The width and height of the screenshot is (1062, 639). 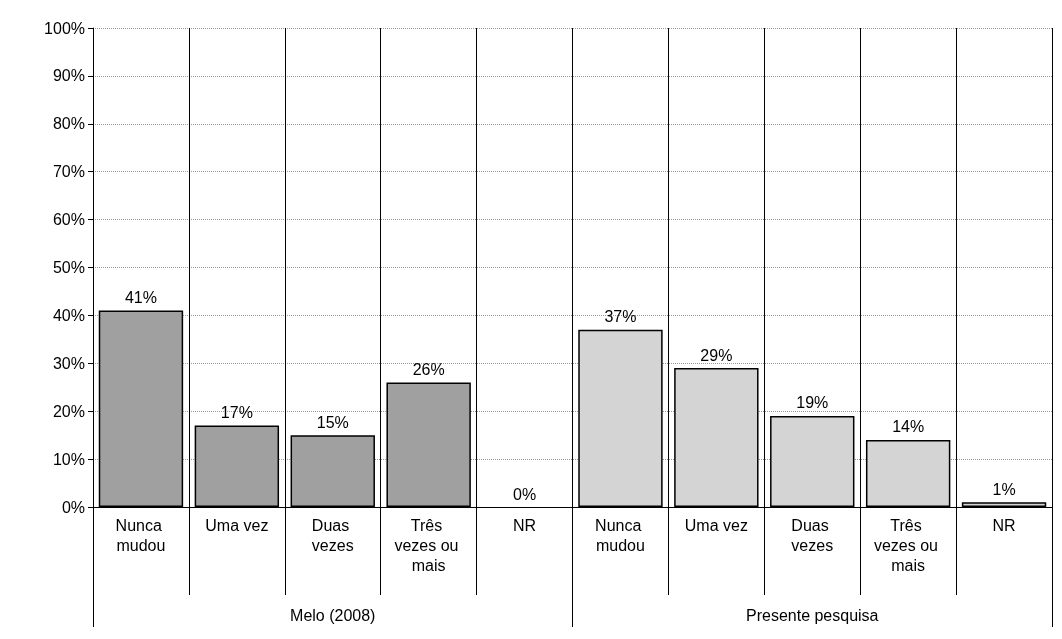 I want to click on y-tick-label: 60%, so click(x=68, y=220).